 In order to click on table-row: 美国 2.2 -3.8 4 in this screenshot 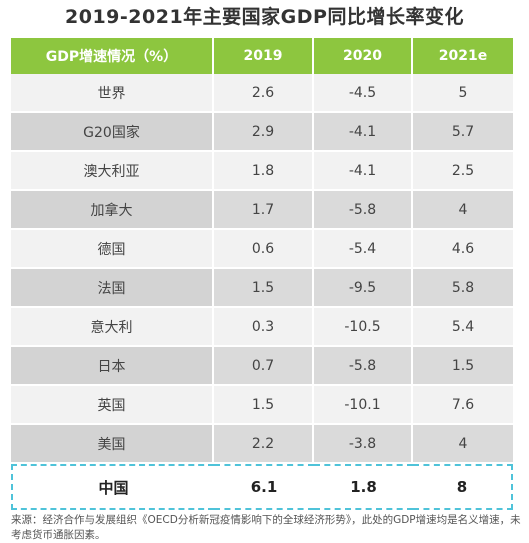, I will do `click(262, 444)`.